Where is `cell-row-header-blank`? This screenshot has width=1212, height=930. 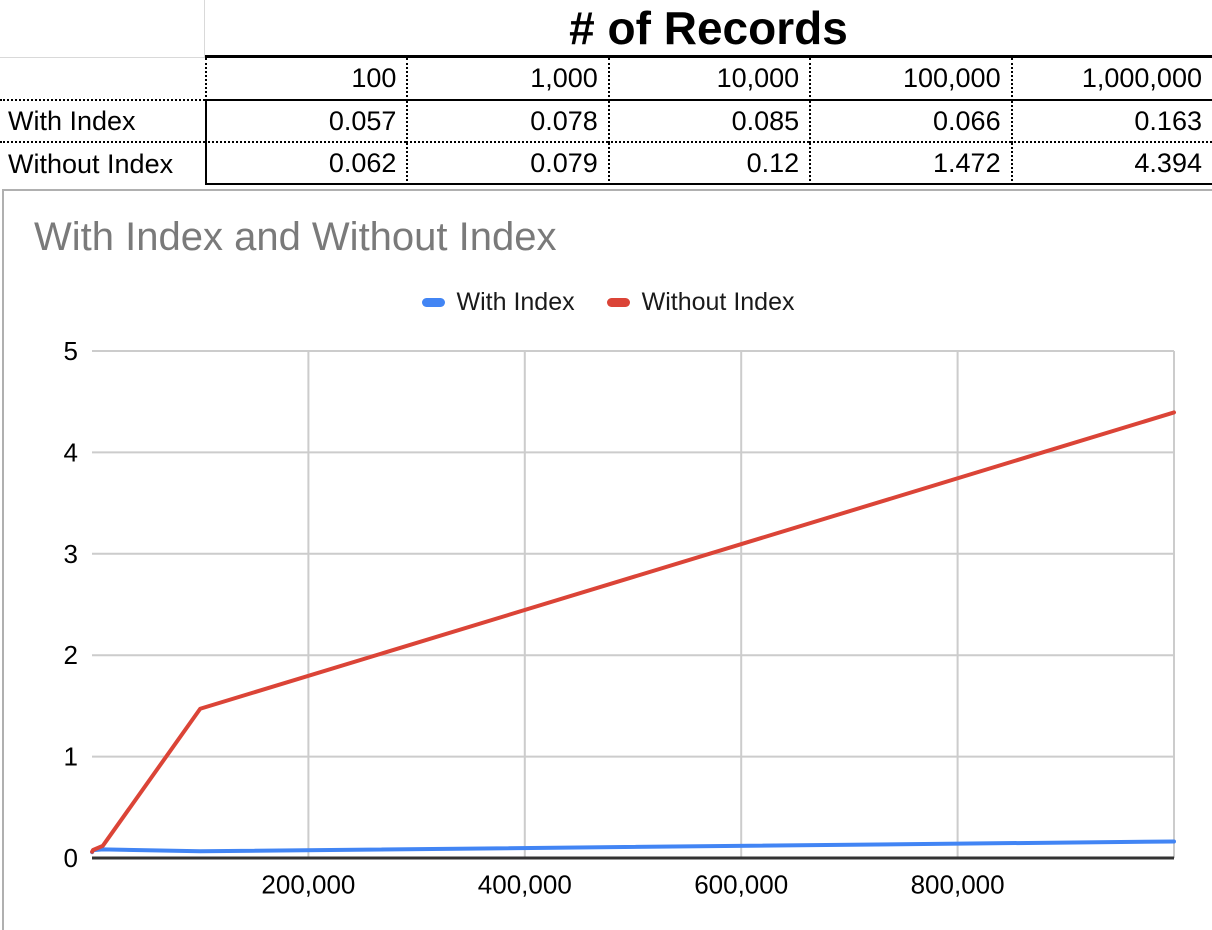
cell-row-header-blank is located at coordinates (102, 79).